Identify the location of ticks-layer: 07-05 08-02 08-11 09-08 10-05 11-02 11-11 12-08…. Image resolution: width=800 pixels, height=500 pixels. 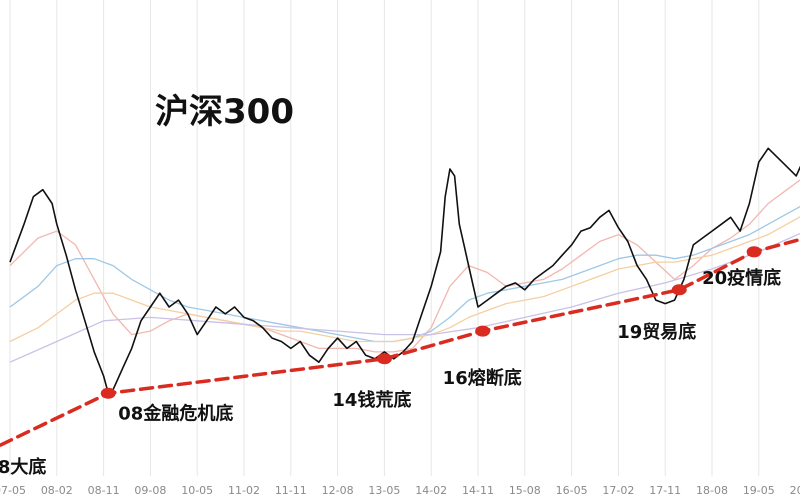
(400, 490).